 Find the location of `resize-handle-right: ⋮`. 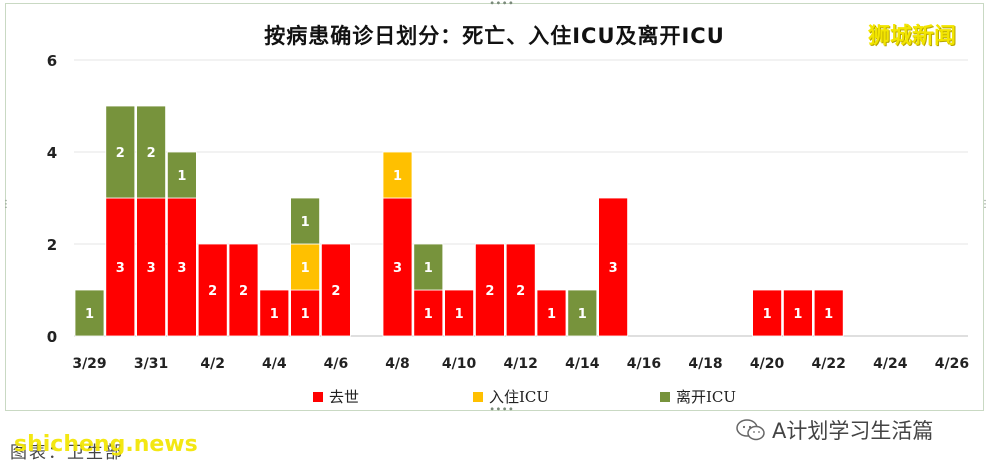

resize-handle-right: ⋮ is located at coordinates (984, 204).